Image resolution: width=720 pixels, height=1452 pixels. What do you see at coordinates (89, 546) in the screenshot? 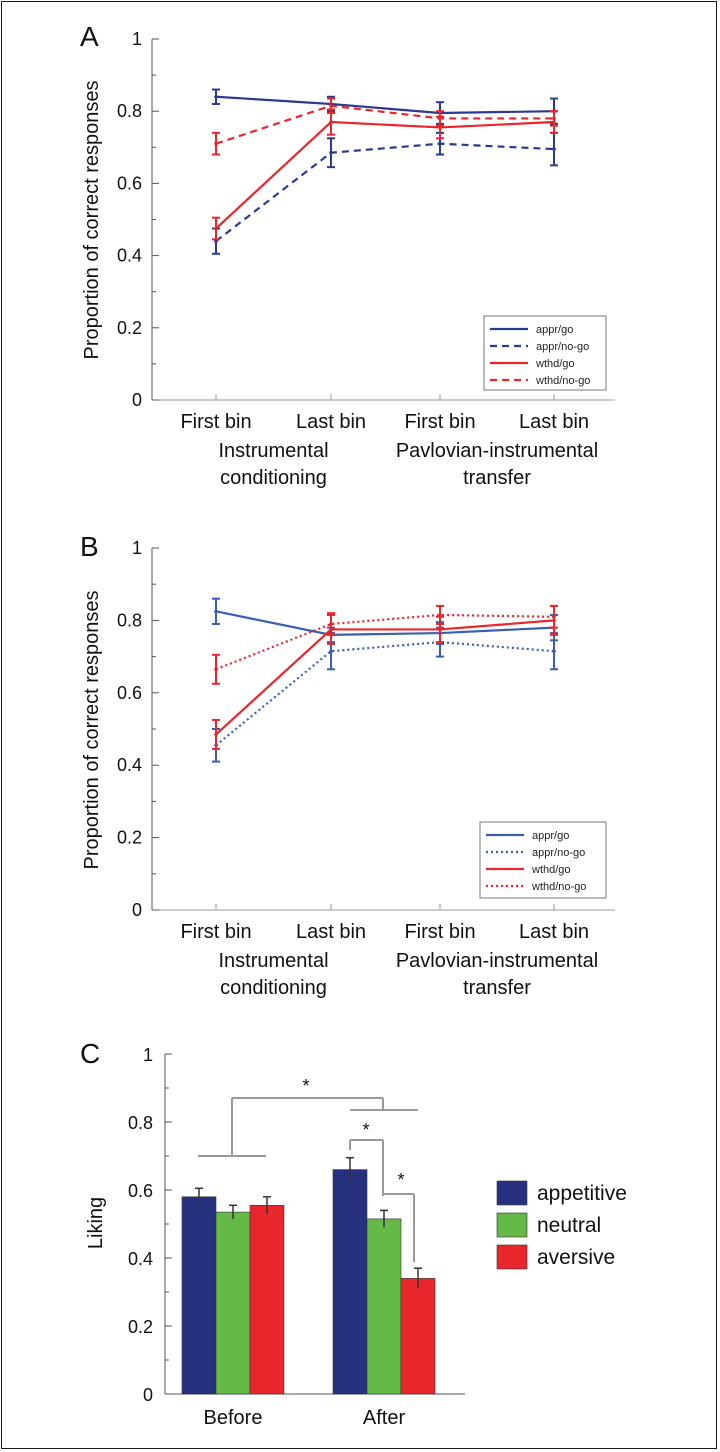
I see `panel-b-letter: B` at bounding box center [89, 546].